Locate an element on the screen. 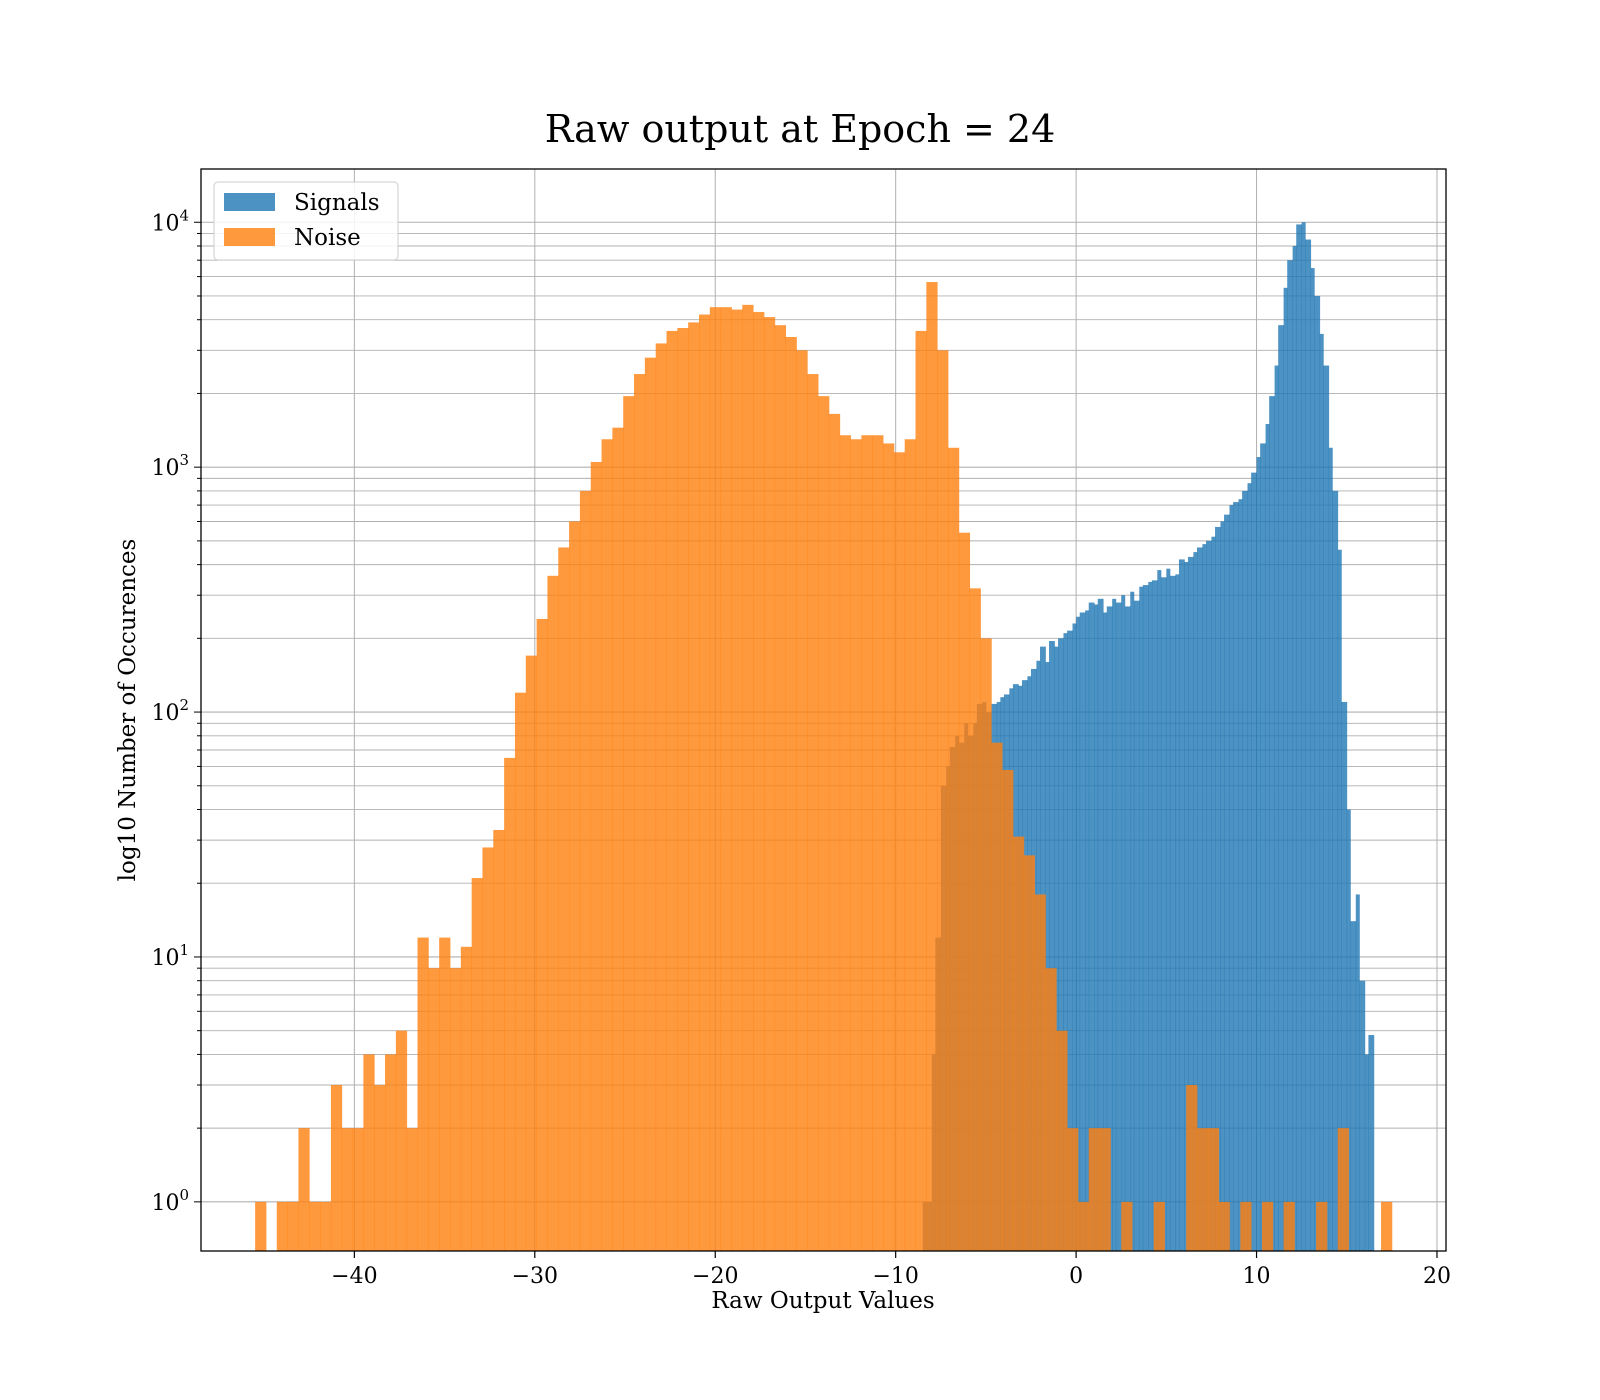  y-tick-label: 10³ is located at coordinates (170, 466).